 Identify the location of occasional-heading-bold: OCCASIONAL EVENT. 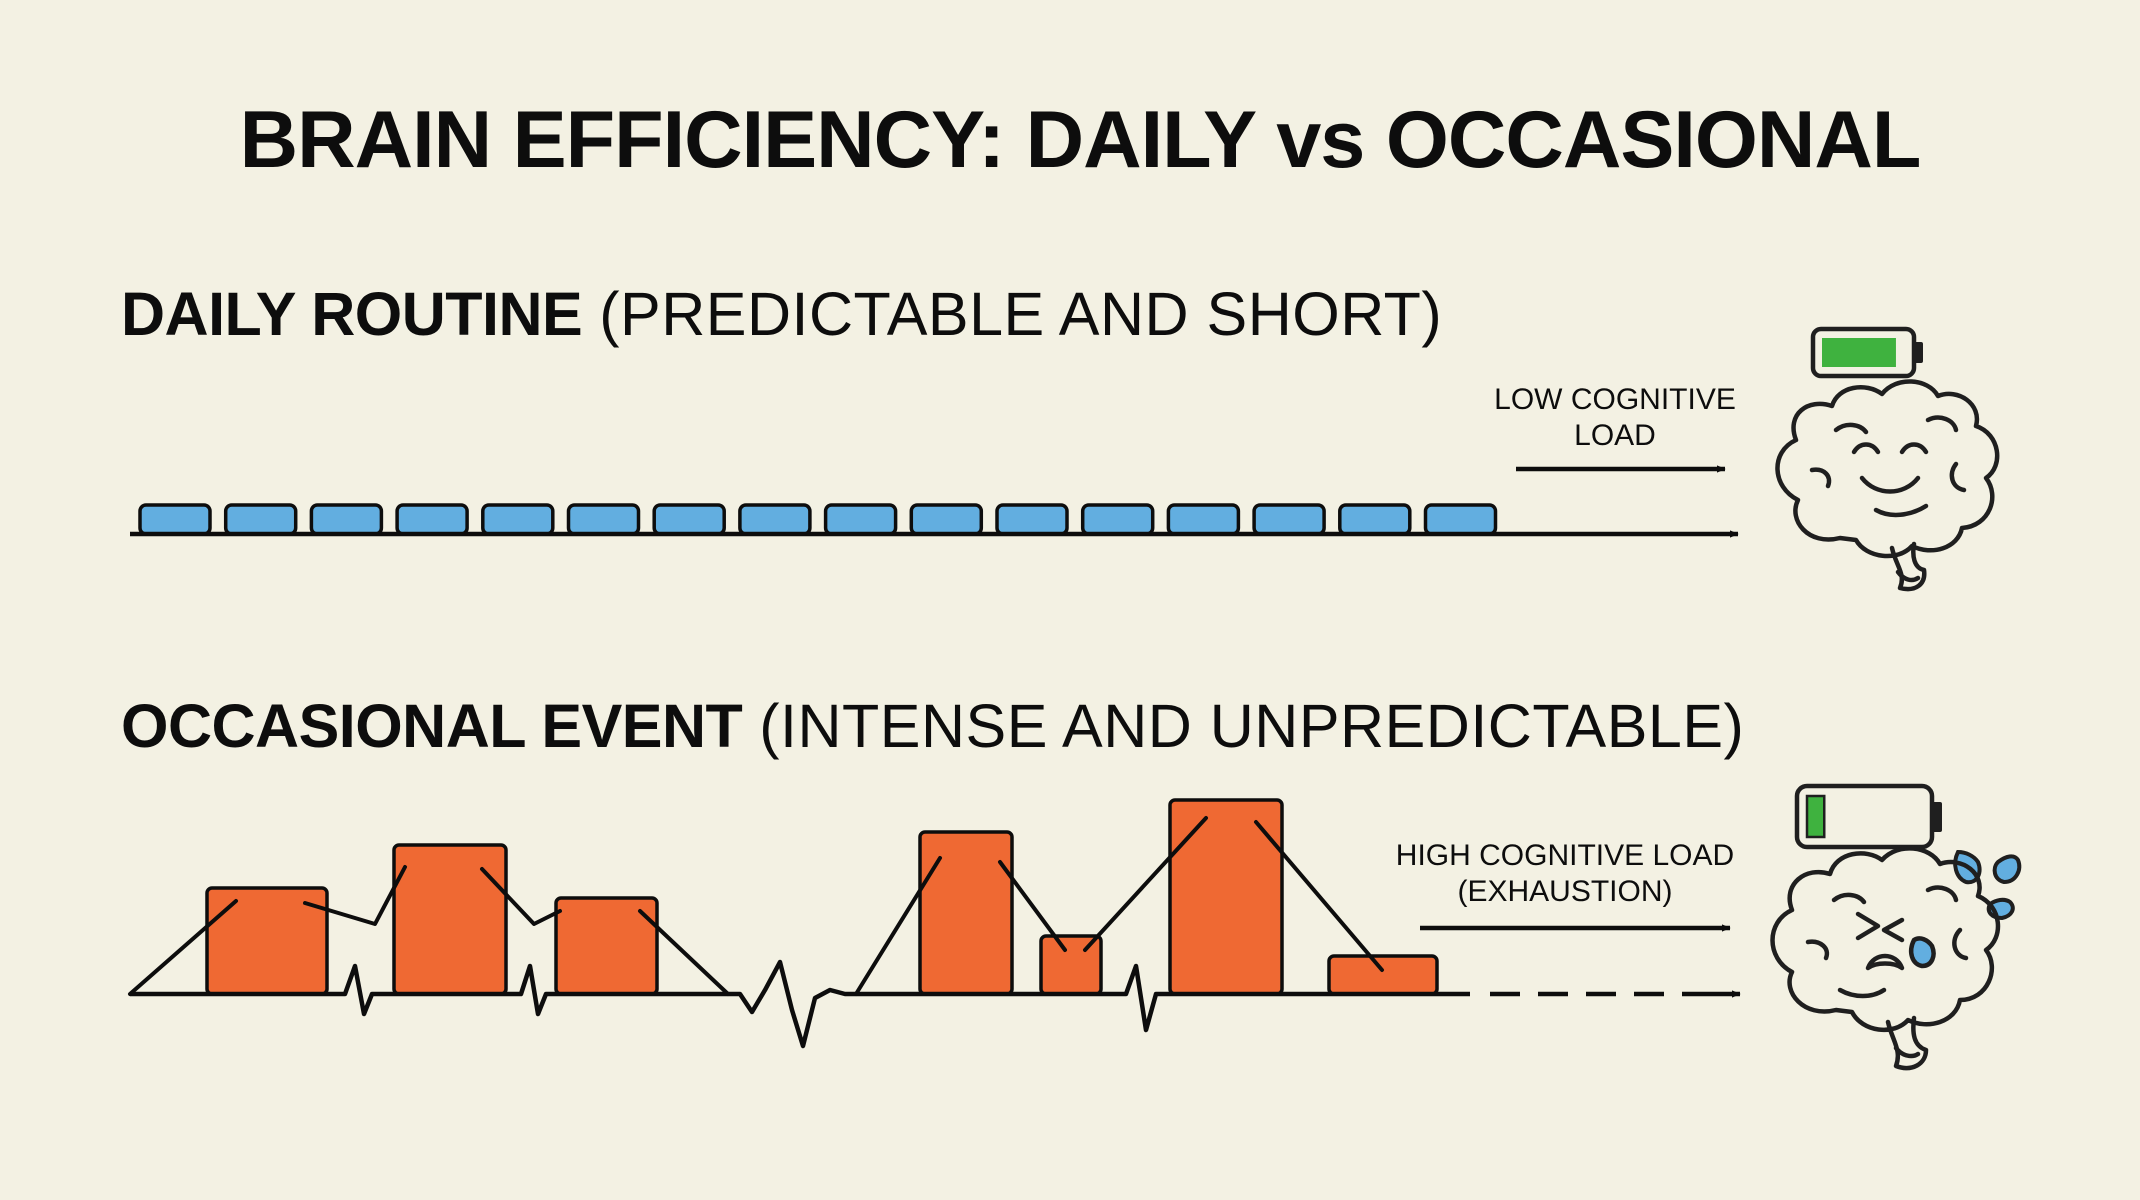
(432, 726).